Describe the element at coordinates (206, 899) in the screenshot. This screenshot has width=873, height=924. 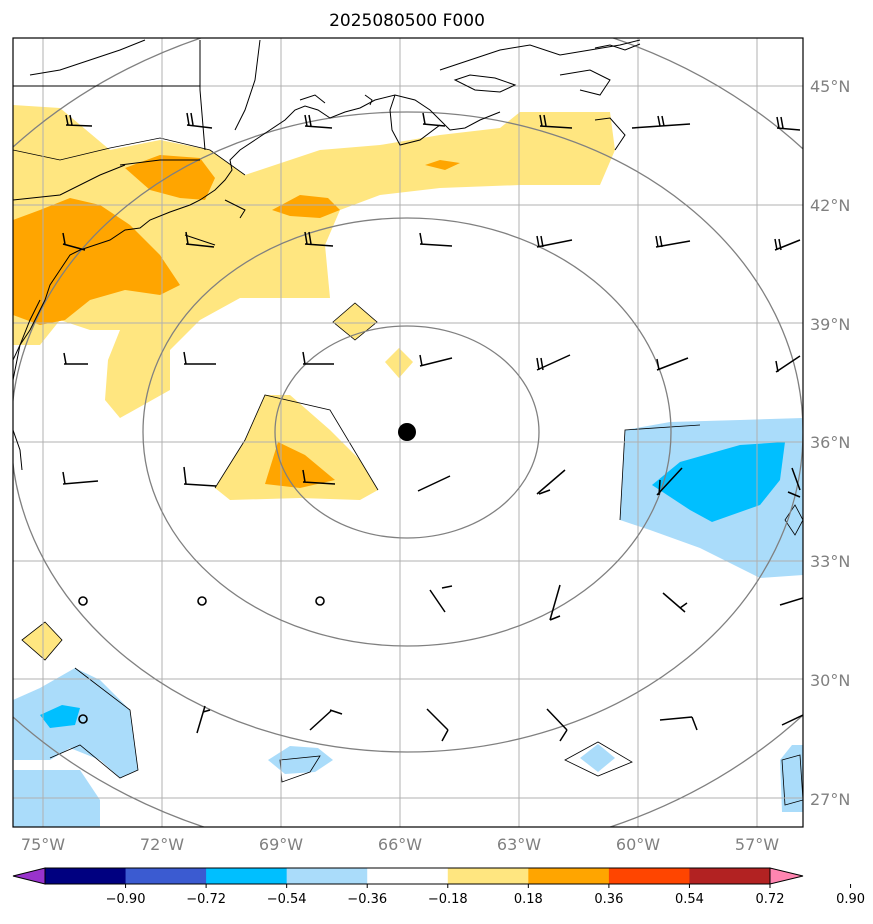
I see `colorbar-tick-label: −0.72` at that location.